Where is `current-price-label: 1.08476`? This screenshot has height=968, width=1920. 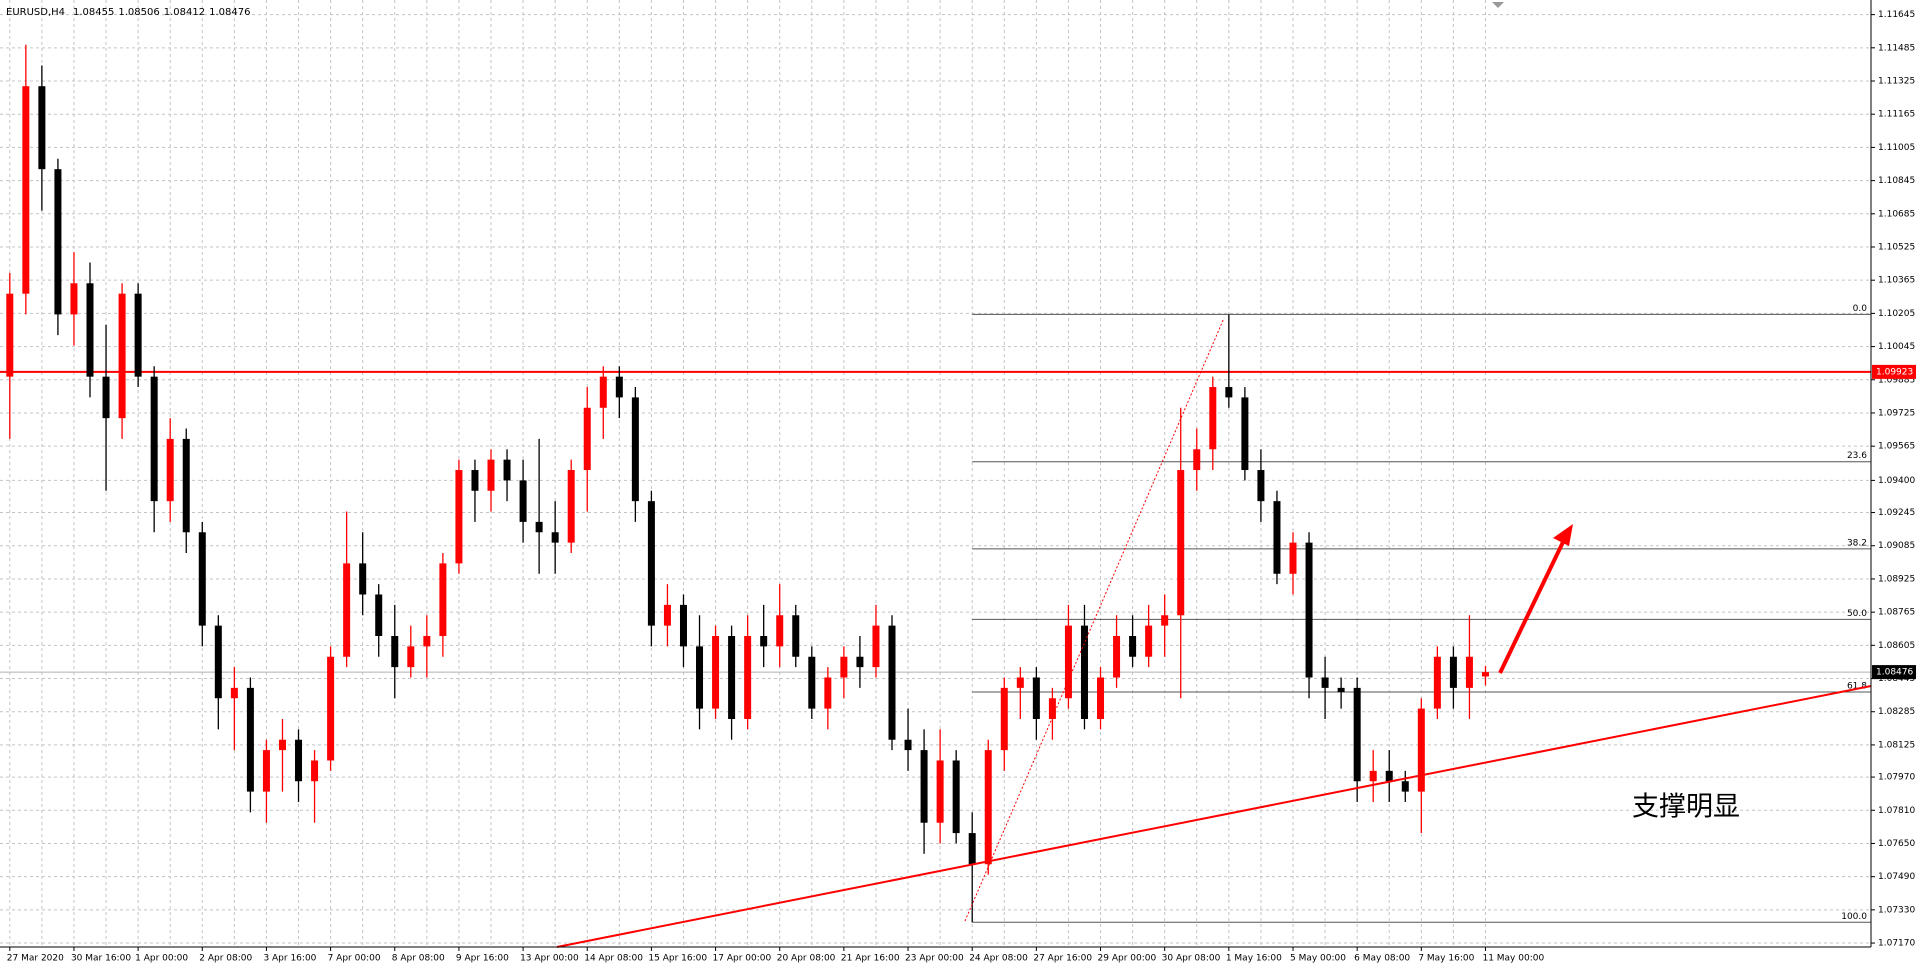
current-price-label: 1.08476 is located at coordinates (1894, 673).